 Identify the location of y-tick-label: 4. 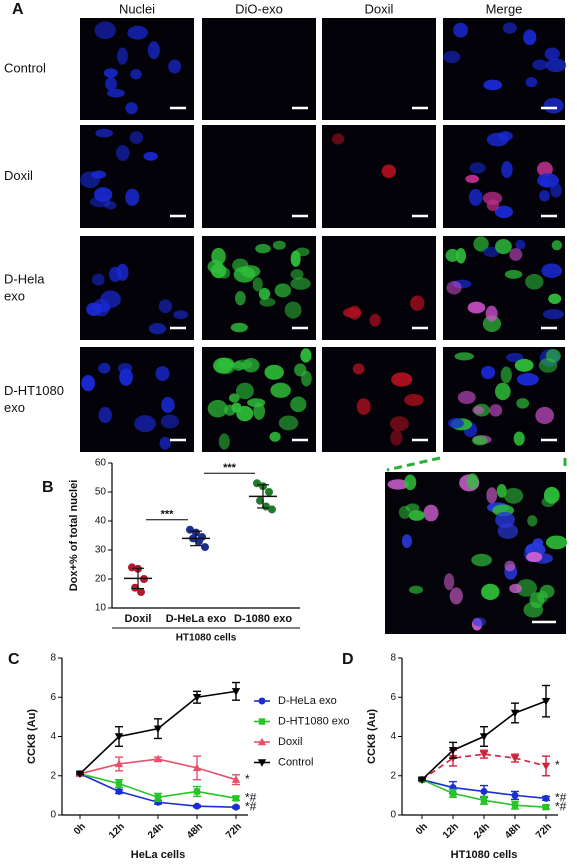
(393, 736).